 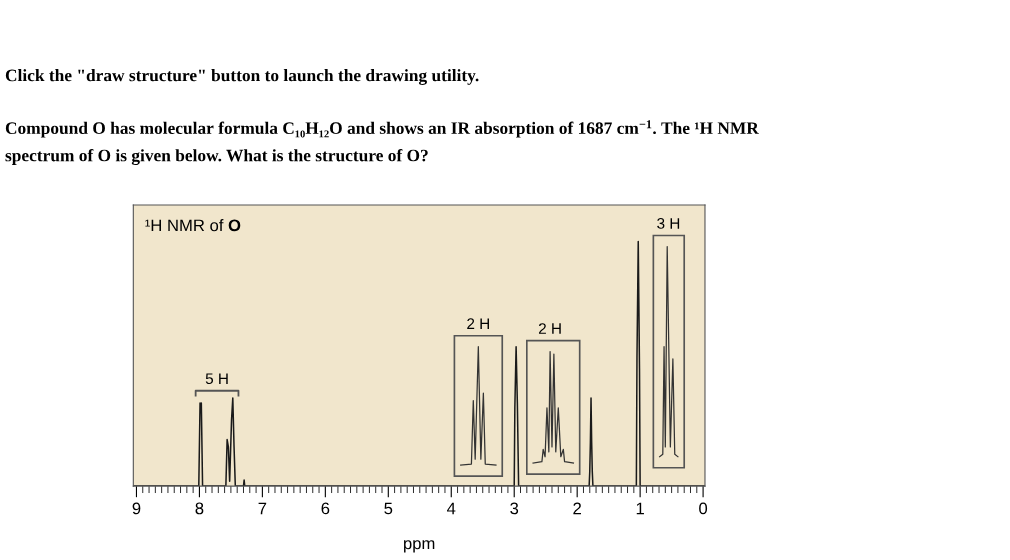 What do you see at coordinates (640, 508) in the screenshot?
I see `x-tick-label: 1` at bounding box center [640, 508].